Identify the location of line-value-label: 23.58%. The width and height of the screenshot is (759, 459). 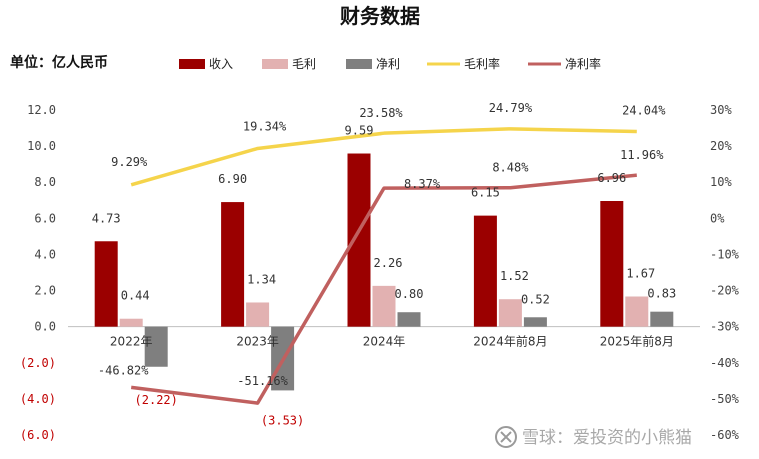
(381, 113).